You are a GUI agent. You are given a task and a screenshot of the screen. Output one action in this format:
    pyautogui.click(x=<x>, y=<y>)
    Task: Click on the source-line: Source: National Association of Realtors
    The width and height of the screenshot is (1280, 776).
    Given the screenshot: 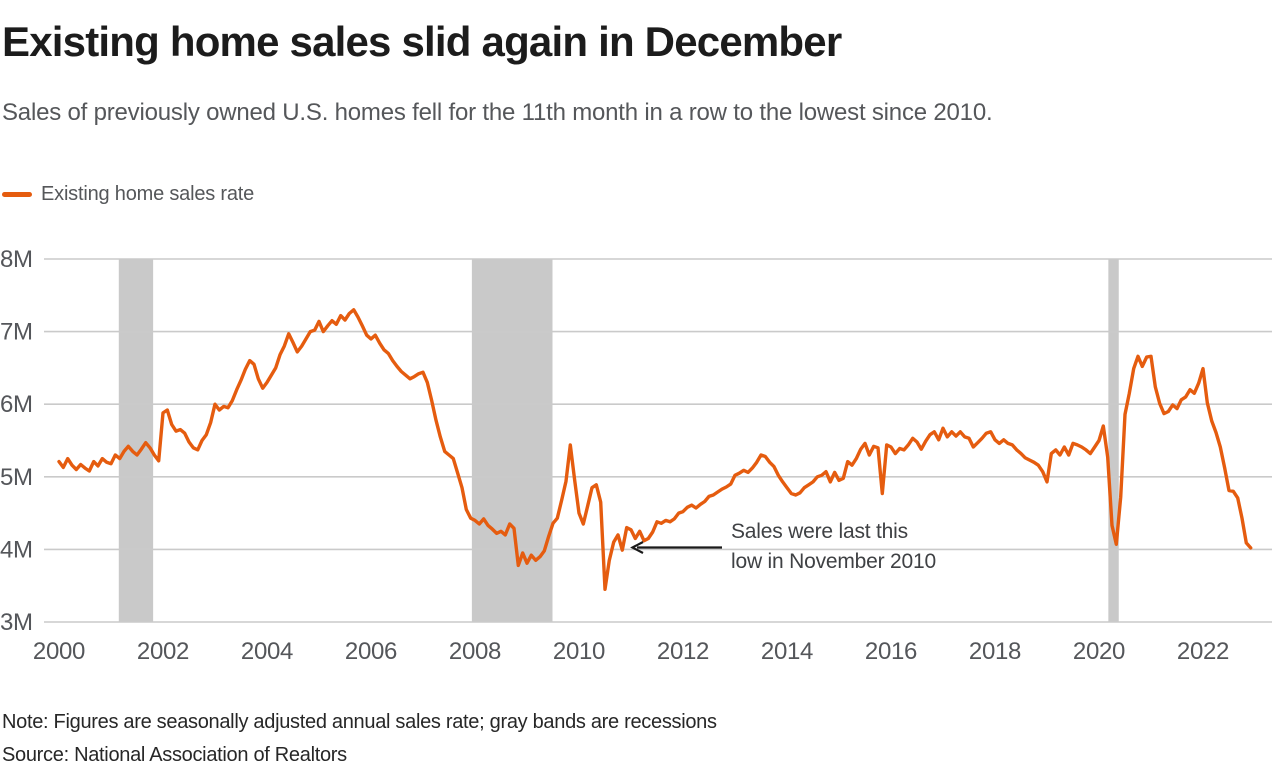 What is the action you would take?
    pyautogui.click(x=174, y=755)
    